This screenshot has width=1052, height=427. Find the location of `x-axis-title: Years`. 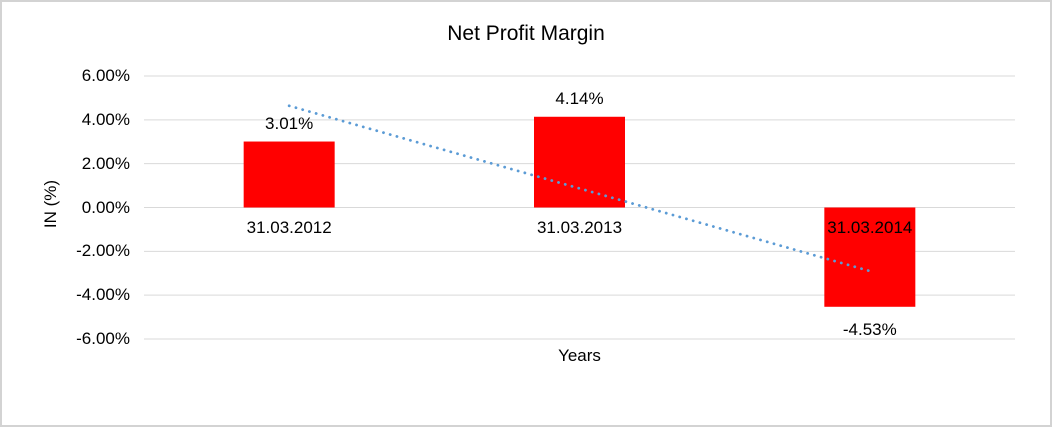

x-axis-title: Years is located at coordinates (579, 355).